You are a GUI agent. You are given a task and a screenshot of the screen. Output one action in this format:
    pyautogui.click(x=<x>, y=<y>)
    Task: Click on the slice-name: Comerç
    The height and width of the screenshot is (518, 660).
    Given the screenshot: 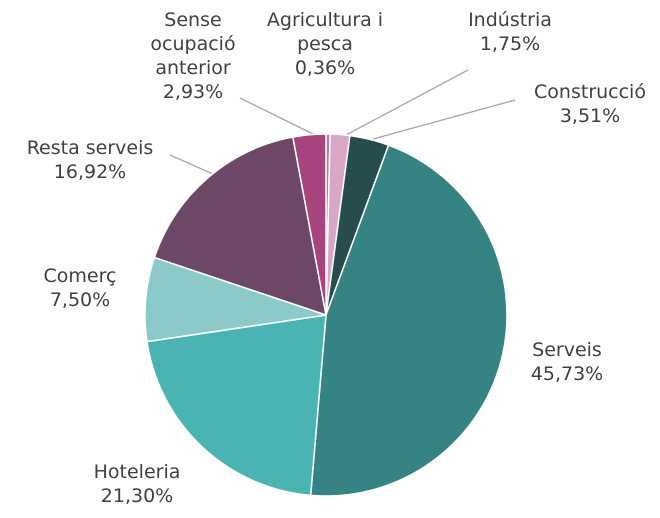 What is the action you would take?
    pyautogui.click(x=80, y=276)
    